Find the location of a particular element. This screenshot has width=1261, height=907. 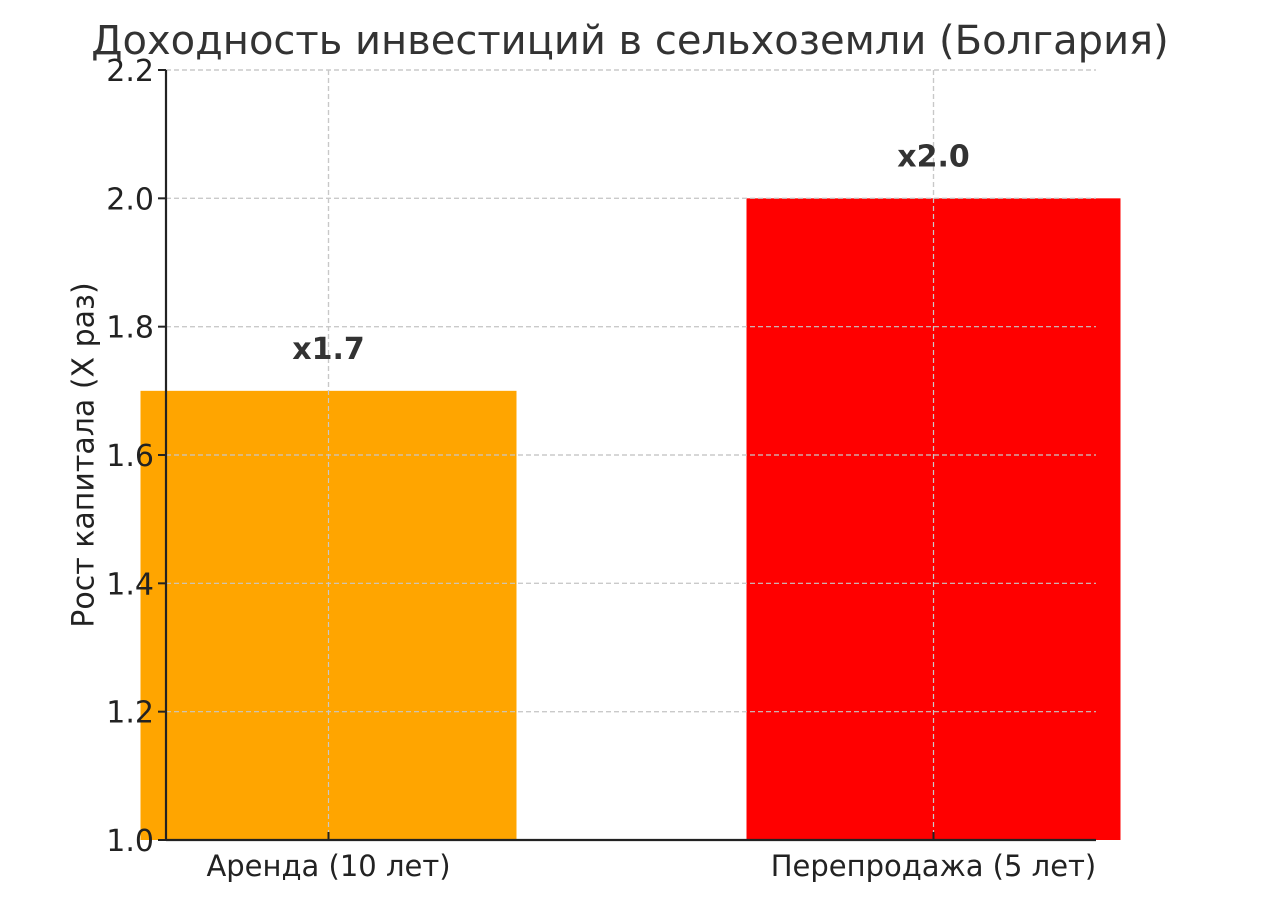

y-tick-label: 1.0 is located at coordinates (130, 841).